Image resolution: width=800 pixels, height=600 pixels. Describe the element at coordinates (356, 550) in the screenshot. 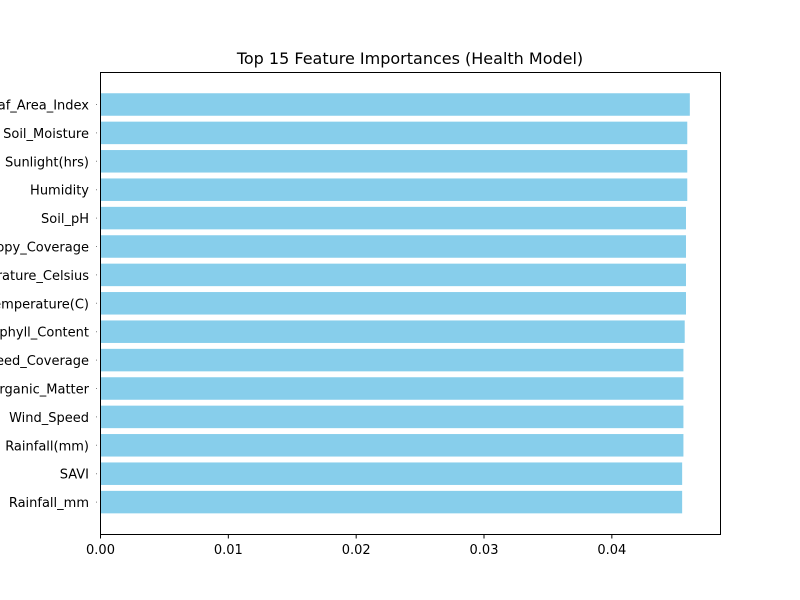

I see `x-tick-label: 0.02` at that location.